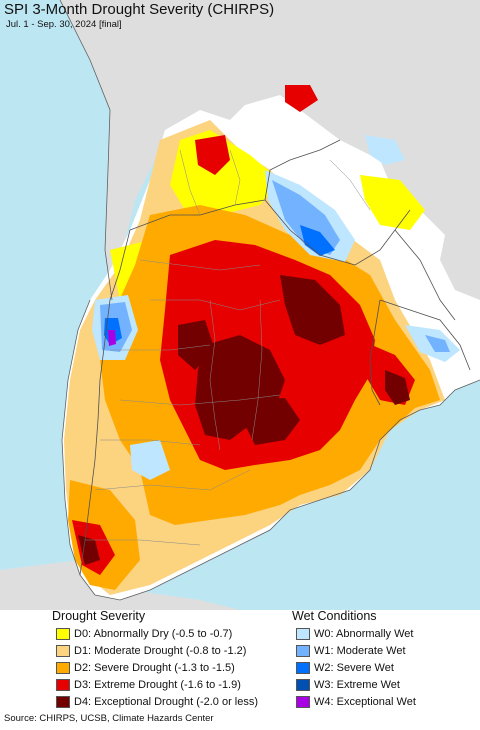 The image size is (480, 730). What do you see at coordinates (303, 650) in the screenshot?
I see `legend-swatch-w1` at bounding box center [303, 650].